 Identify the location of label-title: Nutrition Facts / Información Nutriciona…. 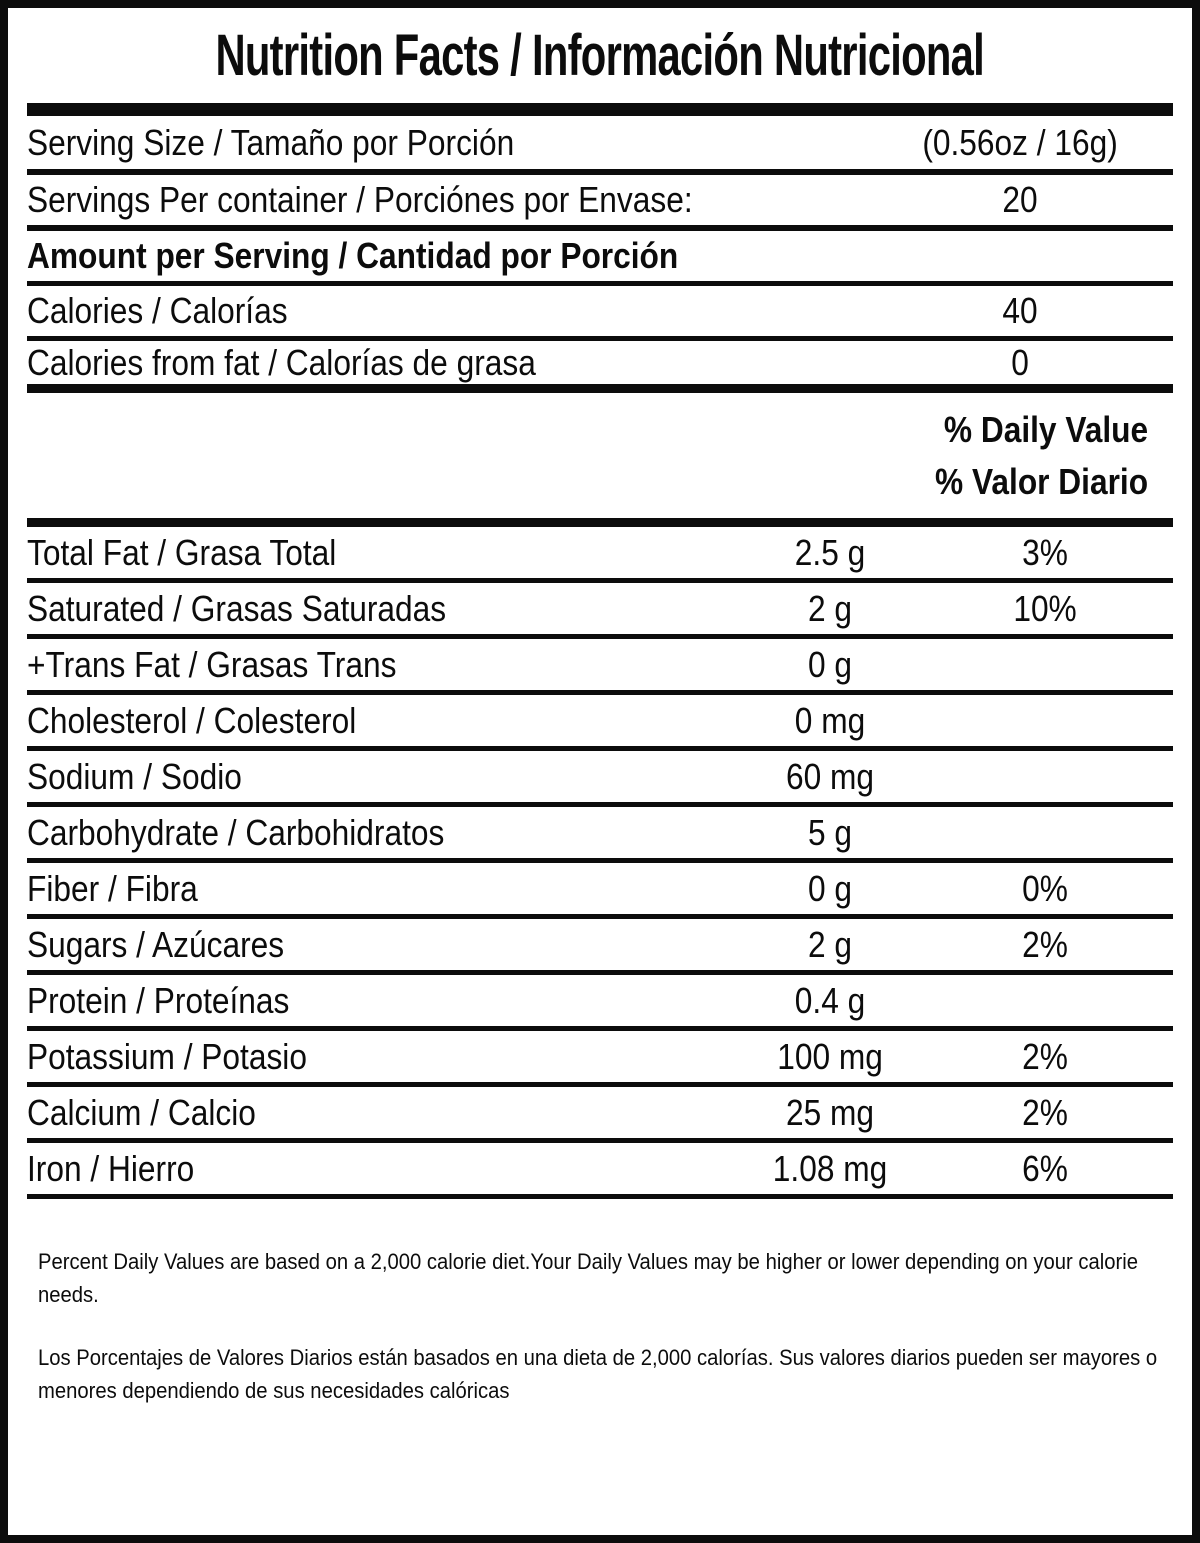
(600, 55).